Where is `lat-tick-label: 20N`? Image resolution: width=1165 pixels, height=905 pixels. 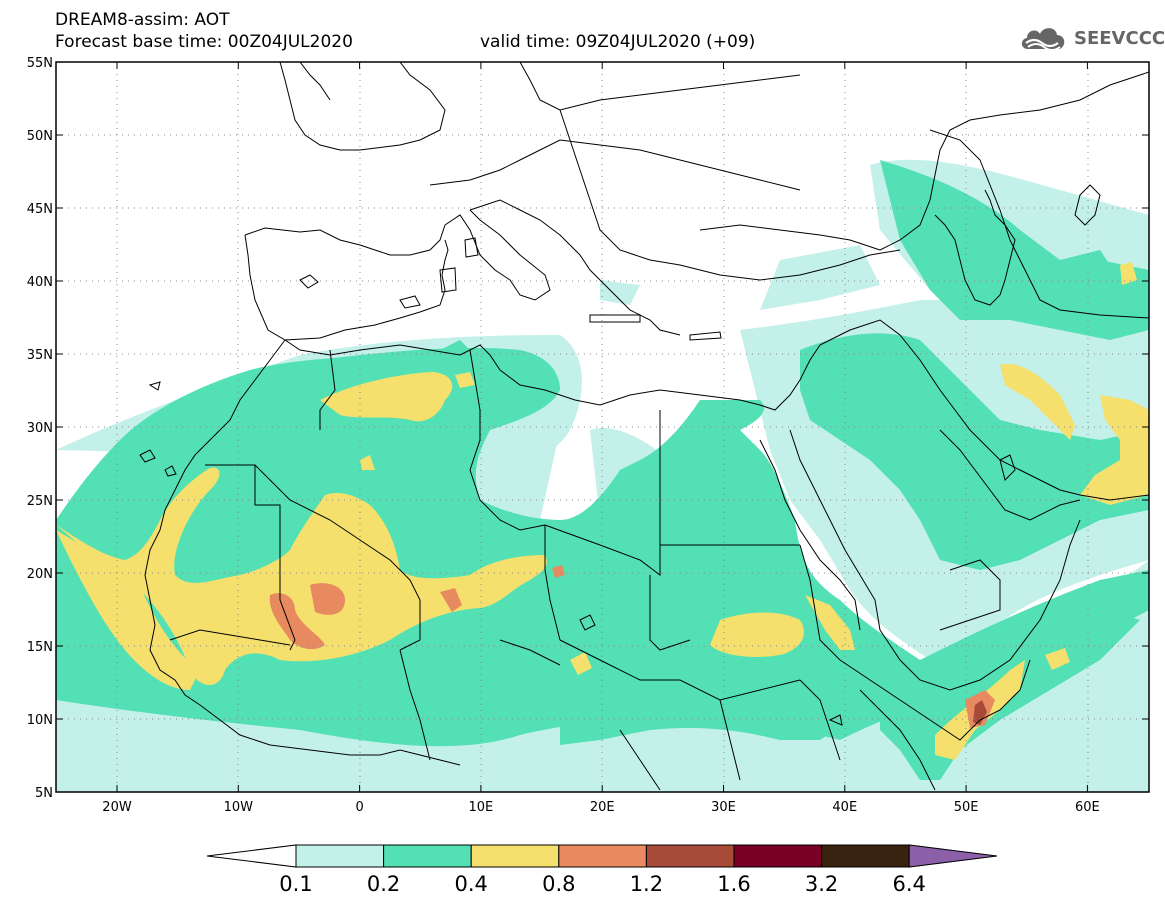
lat-tick-label: 20N is located at coordinates (40, 574).